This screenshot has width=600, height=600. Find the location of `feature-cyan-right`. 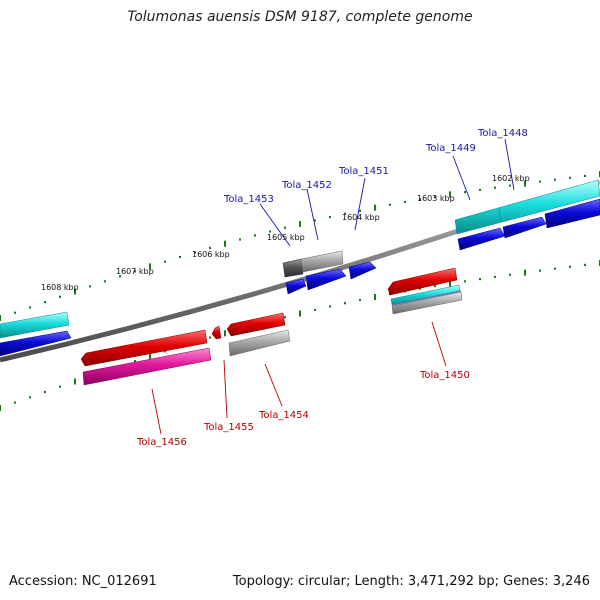

feature-cyan-right is located at coordinates (527, 207).